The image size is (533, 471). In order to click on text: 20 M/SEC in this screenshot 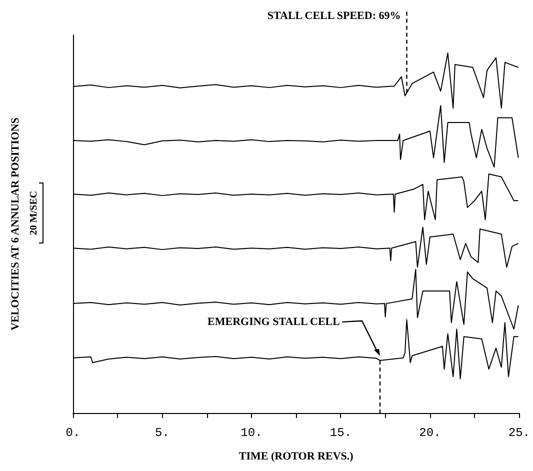, I will do `click(34, 213)`.